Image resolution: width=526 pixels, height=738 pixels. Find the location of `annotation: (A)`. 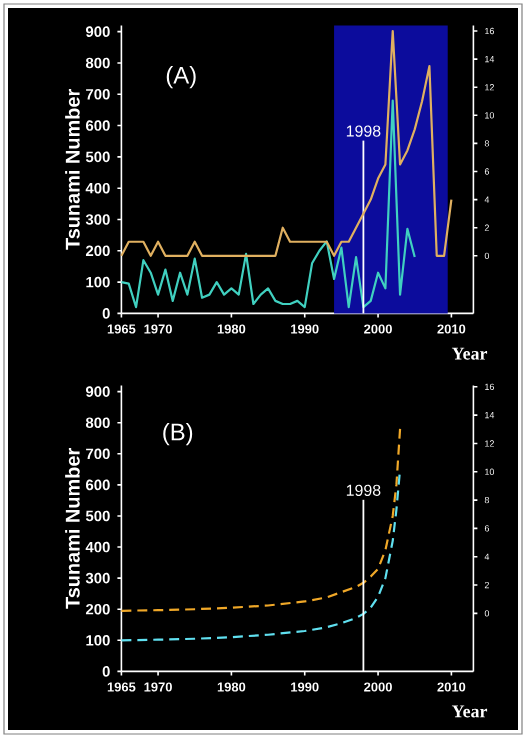

annotation: (A) is located at coordinates (181, 77).